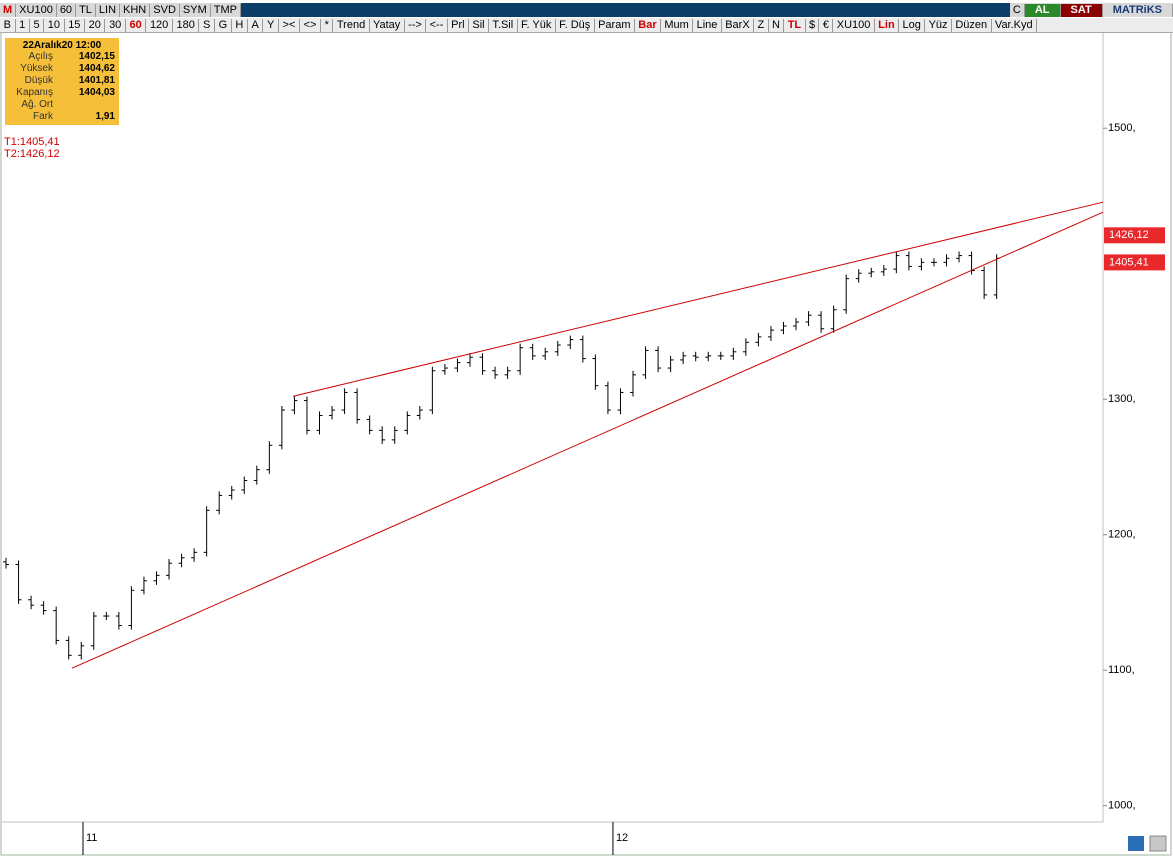  Describe the element at coordinates (1015, 25) in the screenshot. I see `toolbar-button: Var.Kyd` at that location.